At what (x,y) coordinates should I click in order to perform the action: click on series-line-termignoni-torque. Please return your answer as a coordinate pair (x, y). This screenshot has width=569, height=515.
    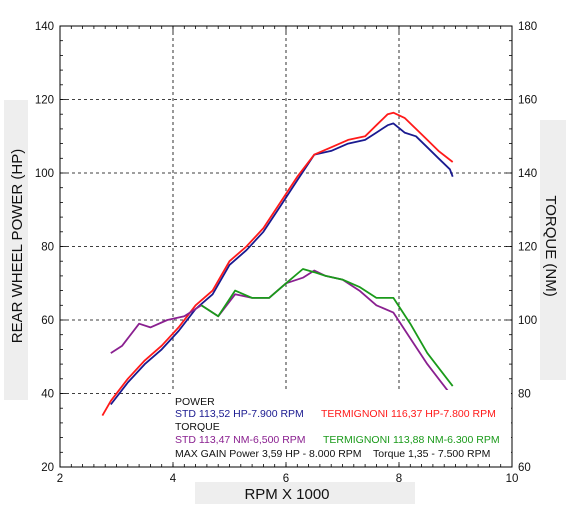
    Looking at the image, I should click on (327, 327).